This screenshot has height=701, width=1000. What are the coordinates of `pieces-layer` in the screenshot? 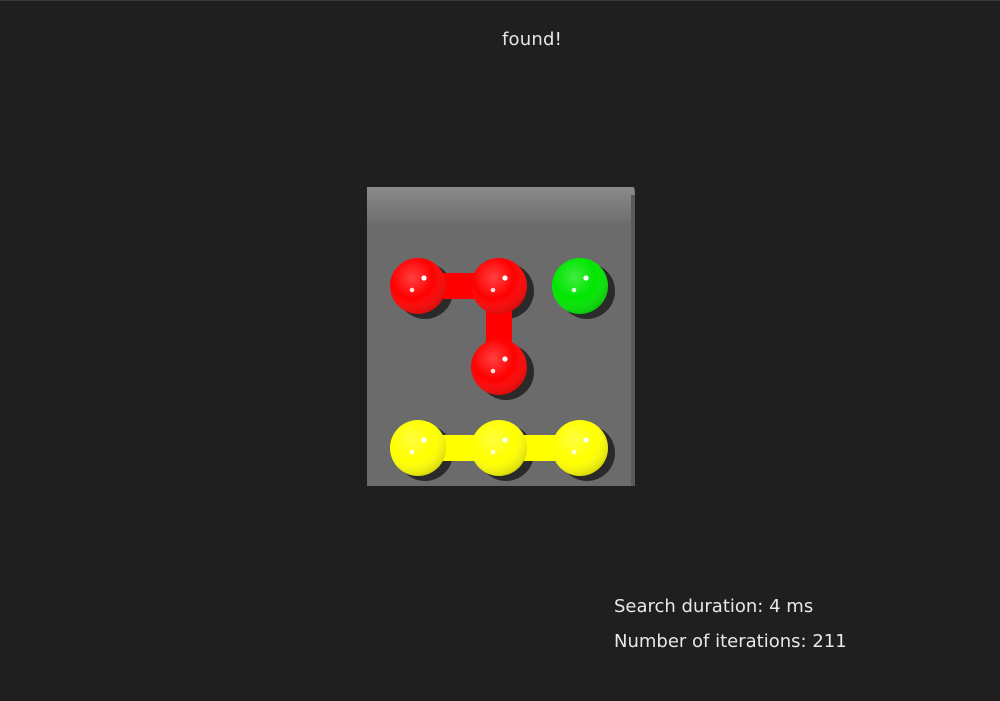 It's located at (499, 367).